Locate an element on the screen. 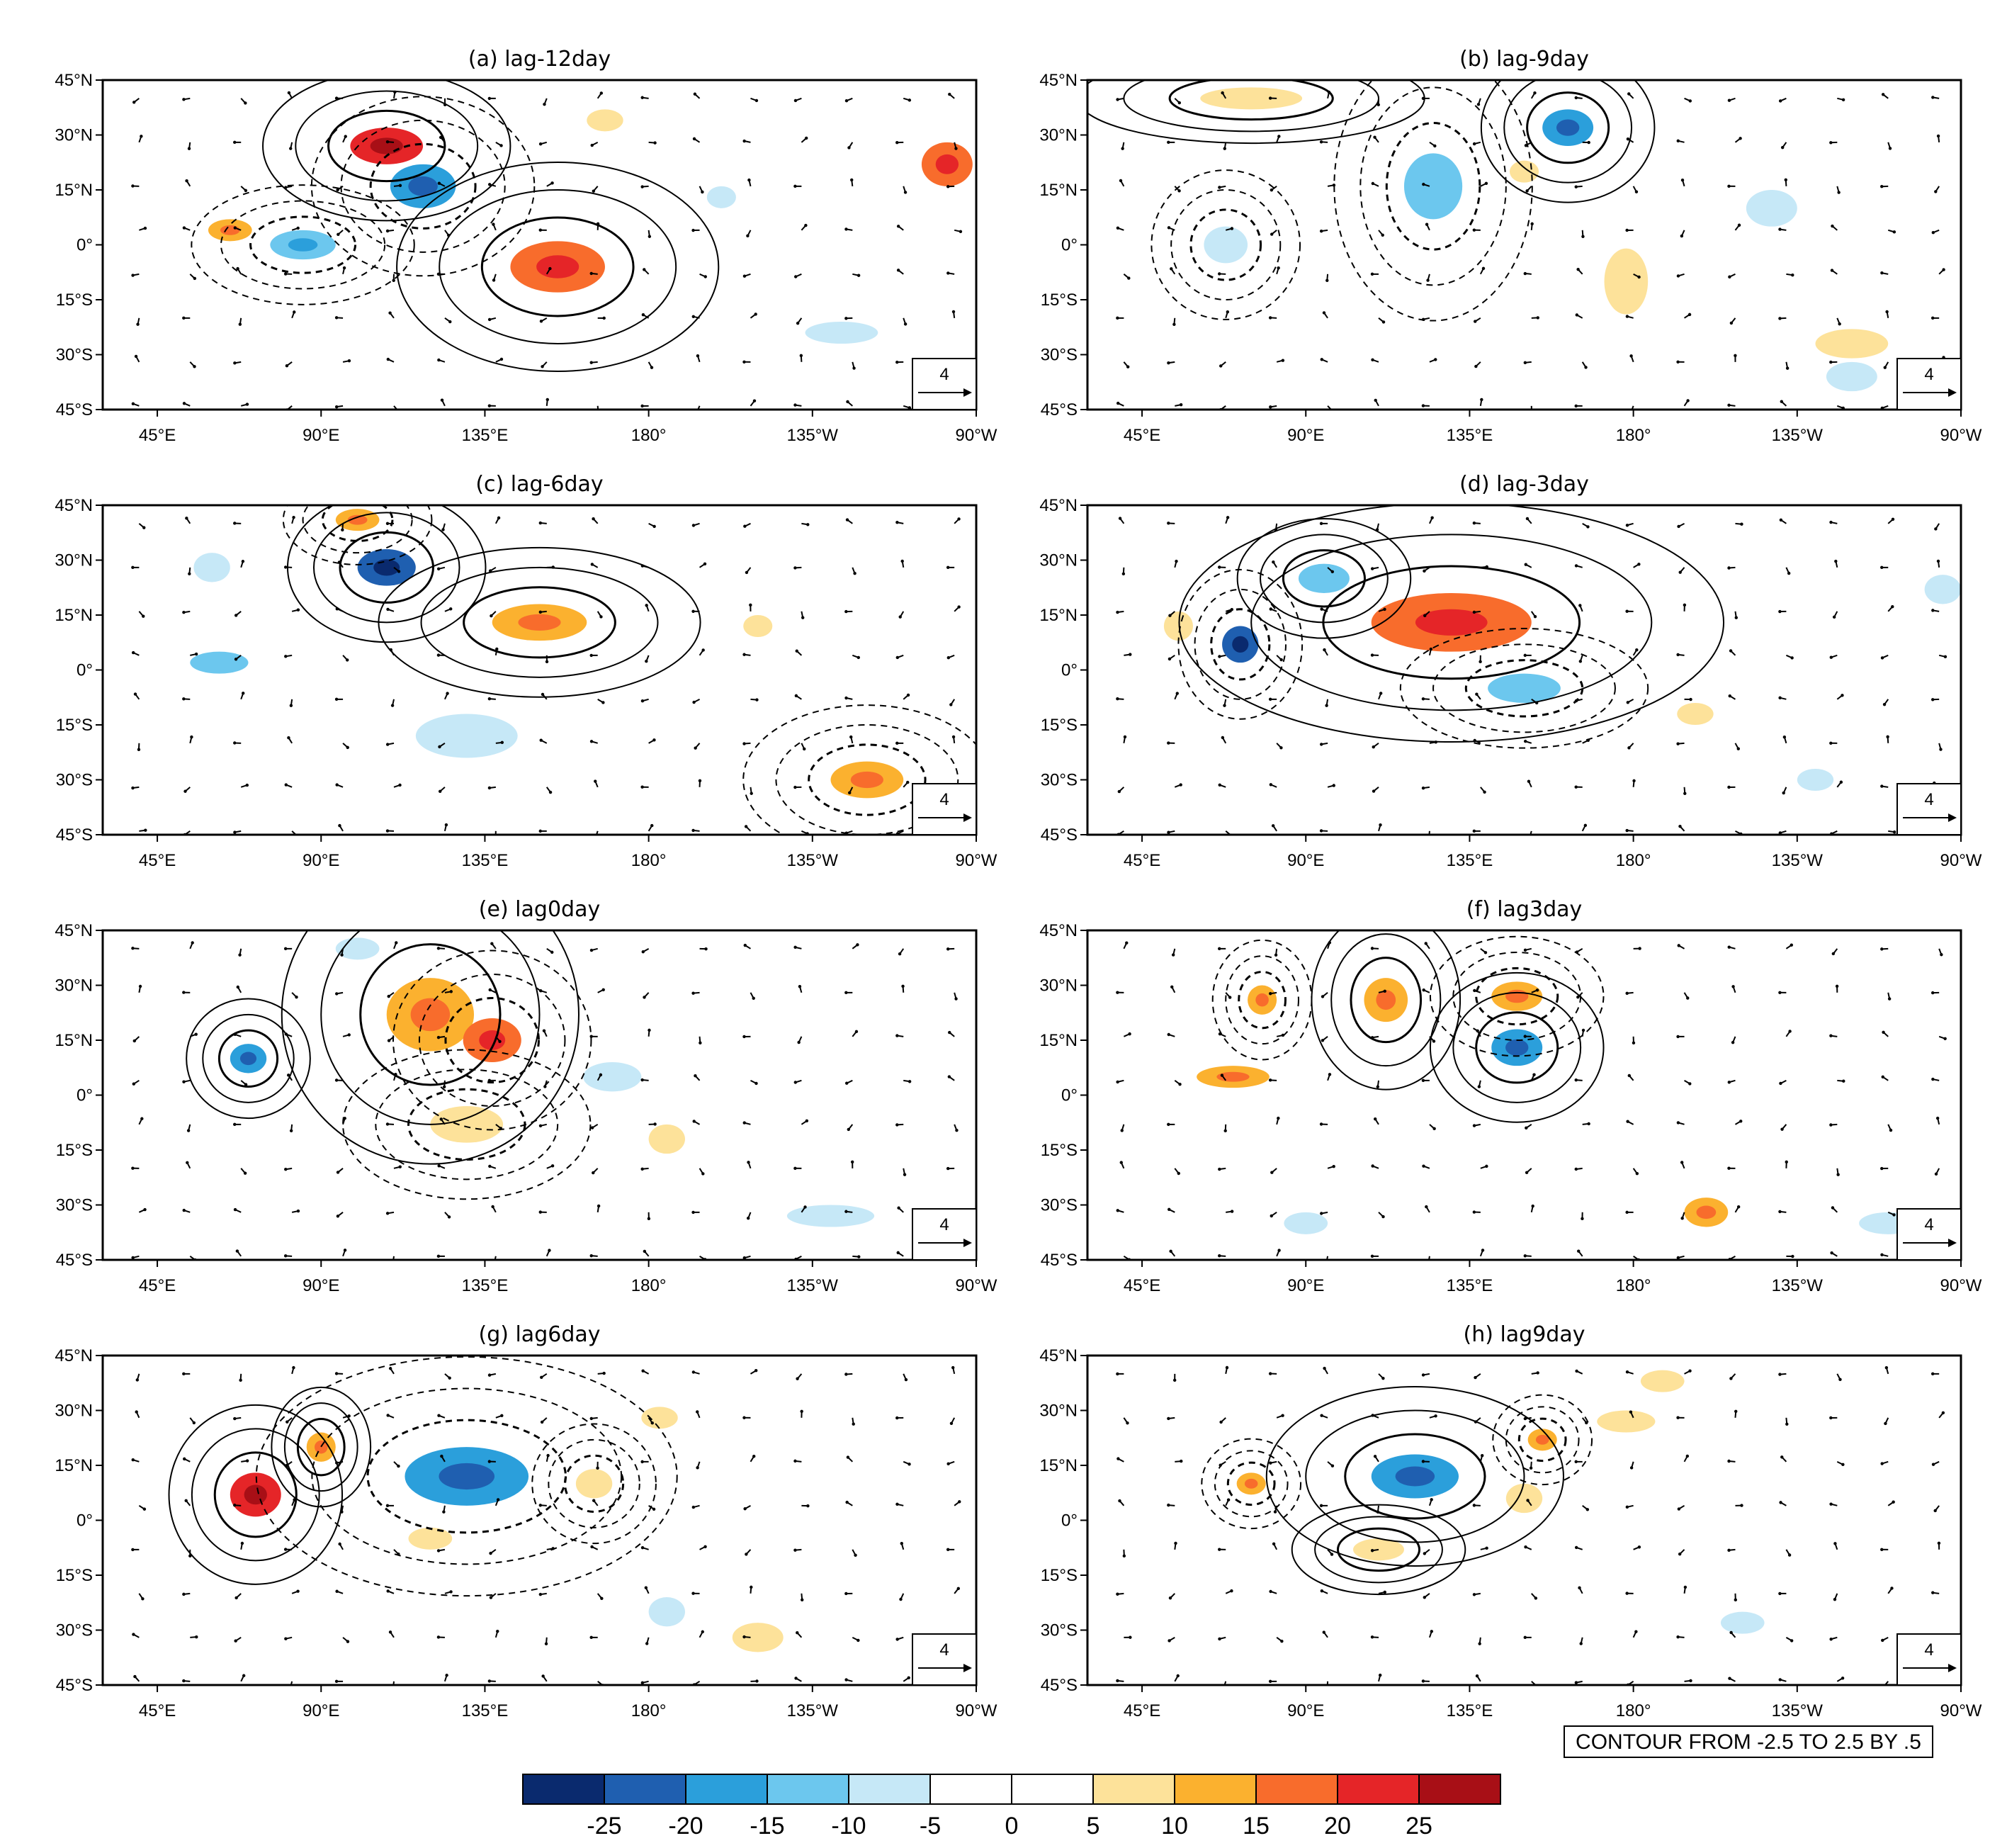 The height and width of the screenshot is (1848, 2007). colorbar-swatch is located at coordinates (564, 1789).